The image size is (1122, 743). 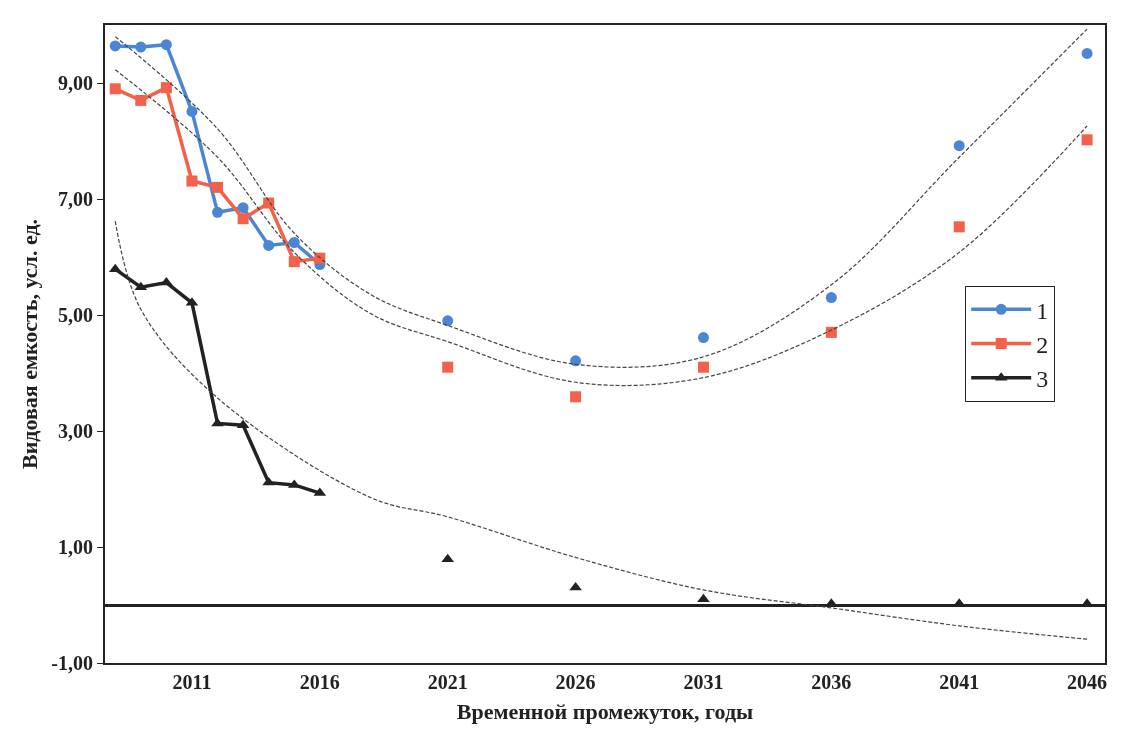 I want to click on x-tick-label: 2011, so click(x=192, y=681).